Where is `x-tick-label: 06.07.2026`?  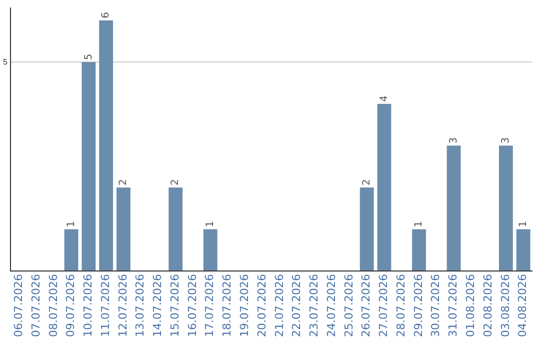 x-tick-label: 06.07.2026 is located at coordinates (18, 306).